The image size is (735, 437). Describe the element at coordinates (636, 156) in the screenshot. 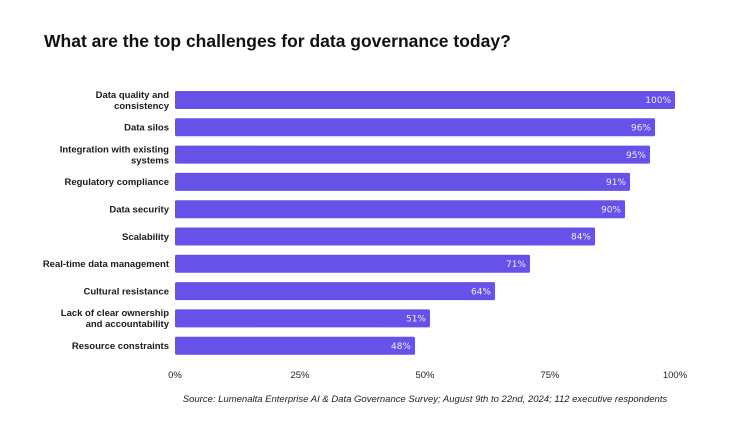

I see `data-label: 95%` at that location.